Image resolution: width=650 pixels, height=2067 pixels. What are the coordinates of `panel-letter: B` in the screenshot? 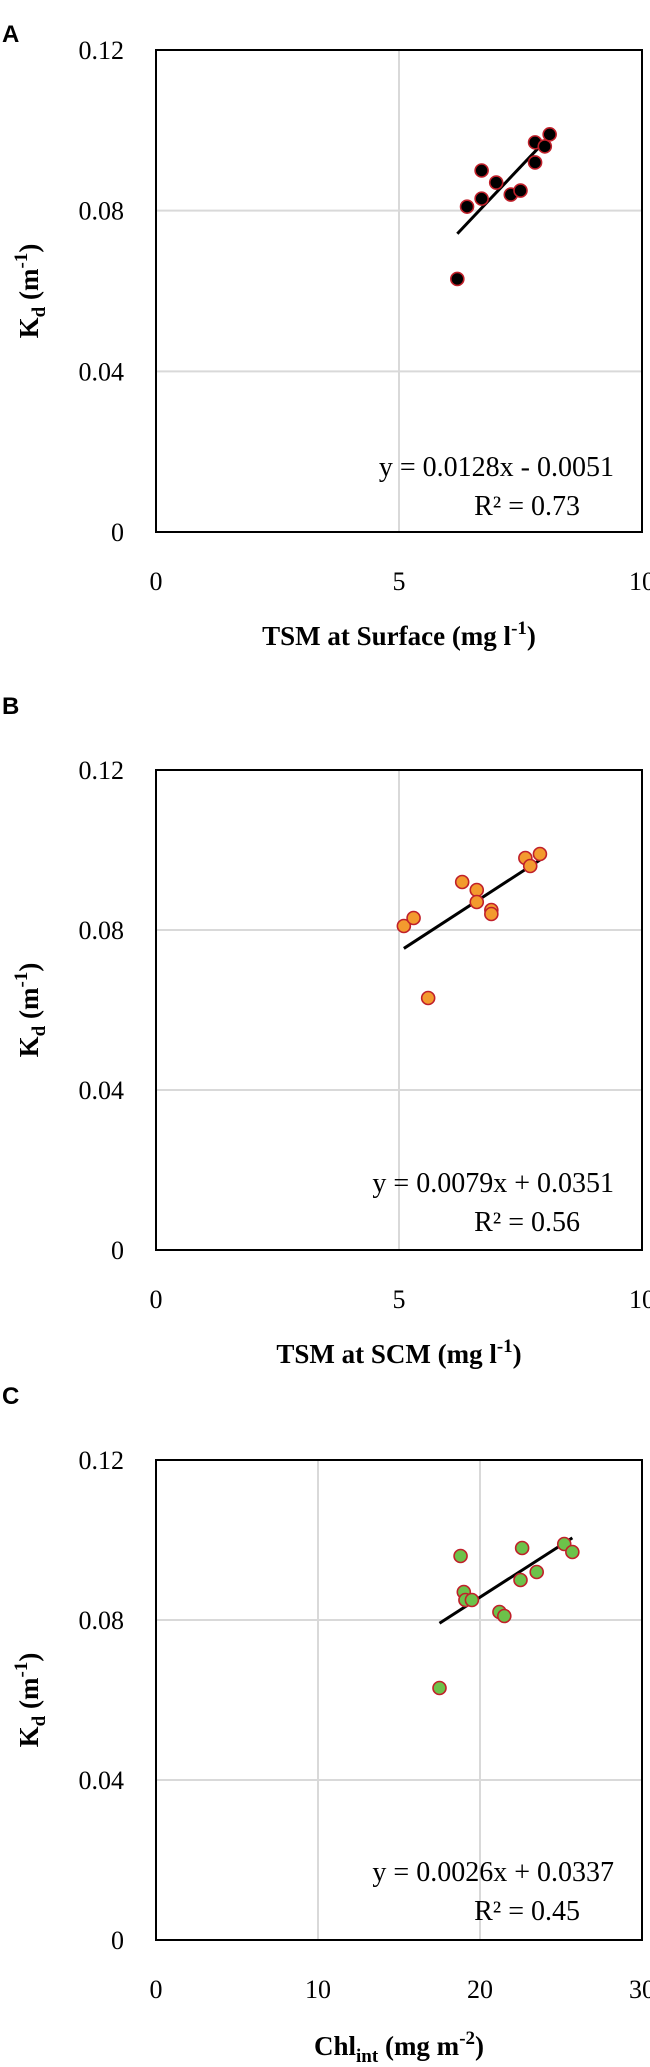 It's located at (10, 706).